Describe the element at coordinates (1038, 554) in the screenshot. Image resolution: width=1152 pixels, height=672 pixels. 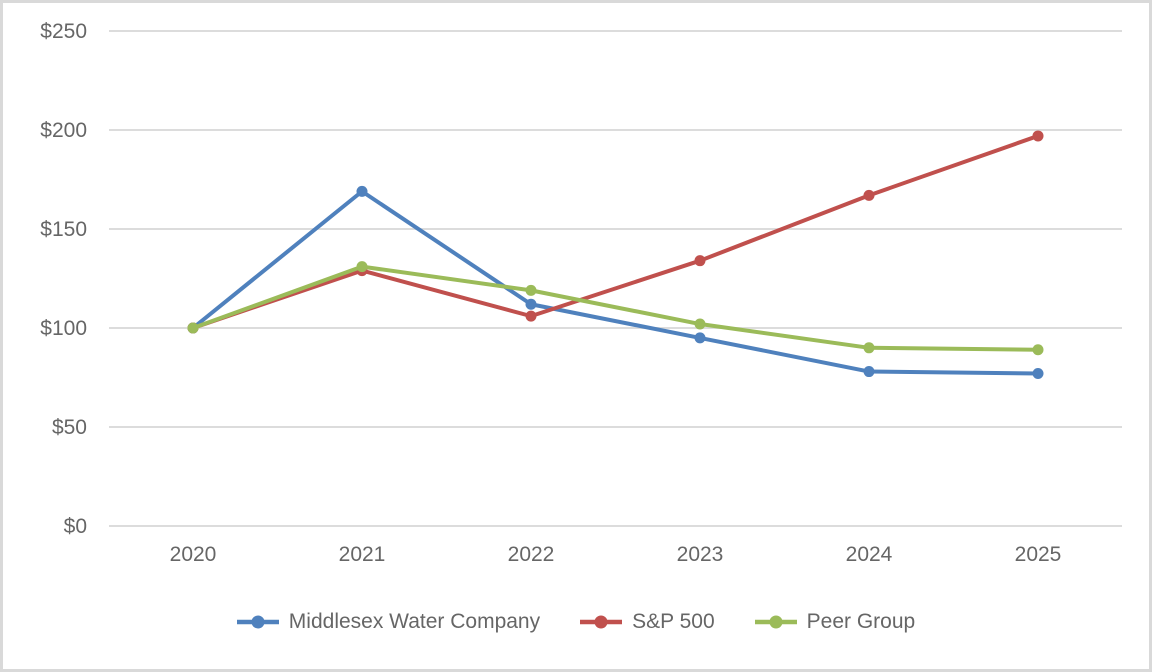
I see `x-tick-label: 2025` at that location.